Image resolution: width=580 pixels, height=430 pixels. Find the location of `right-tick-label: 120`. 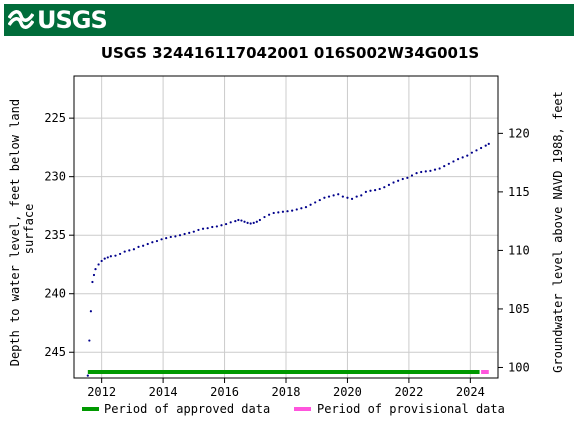

right-tick-label: 120 is located at coordinates (519, 133).